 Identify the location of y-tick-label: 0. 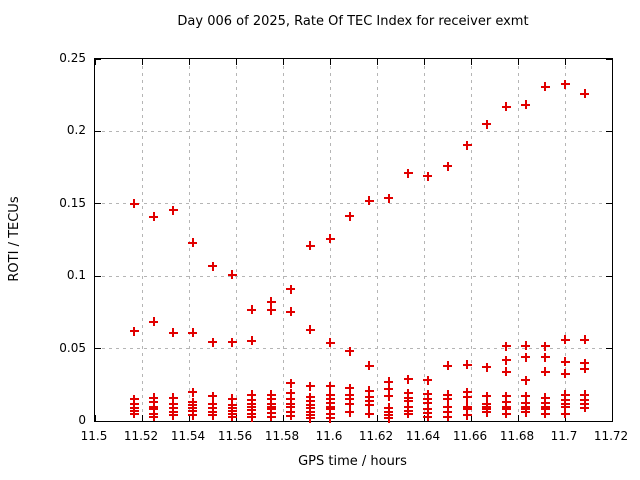
(82, 420).